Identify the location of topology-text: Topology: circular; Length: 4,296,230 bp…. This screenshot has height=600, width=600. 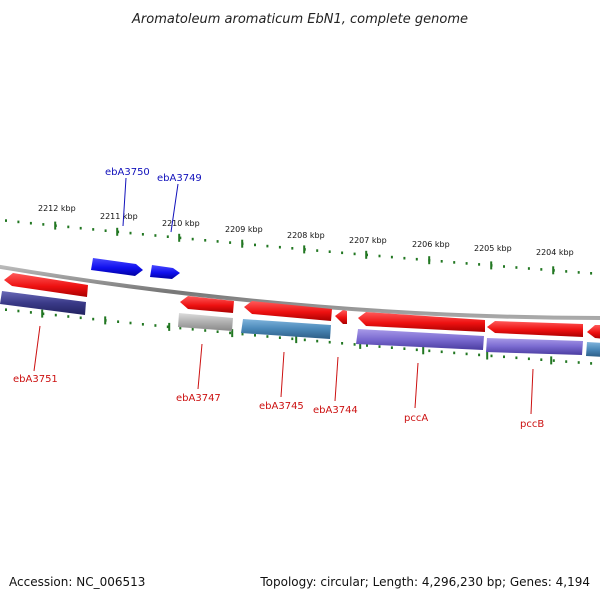
(424, 582).